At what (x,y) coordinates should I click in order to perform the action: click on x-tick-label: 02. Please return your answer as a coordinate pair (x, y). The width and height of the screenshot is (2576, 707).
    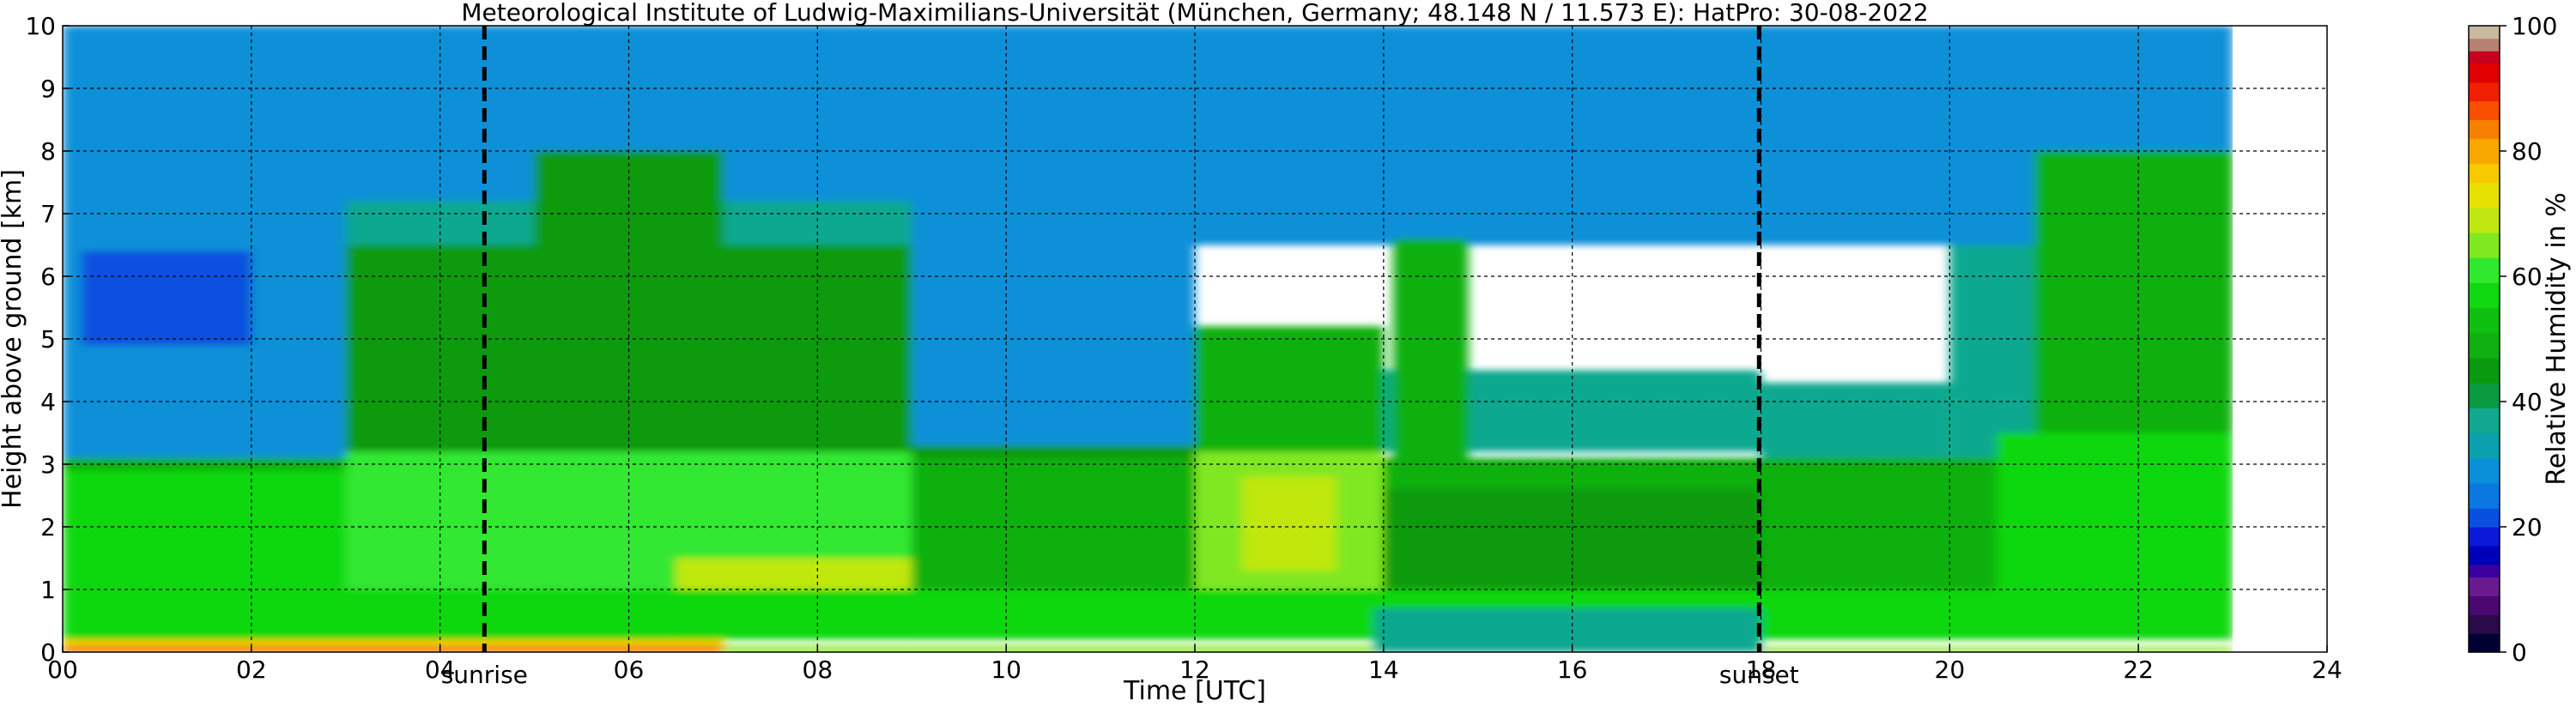
    Looking at the image, I should click on (252, 670).